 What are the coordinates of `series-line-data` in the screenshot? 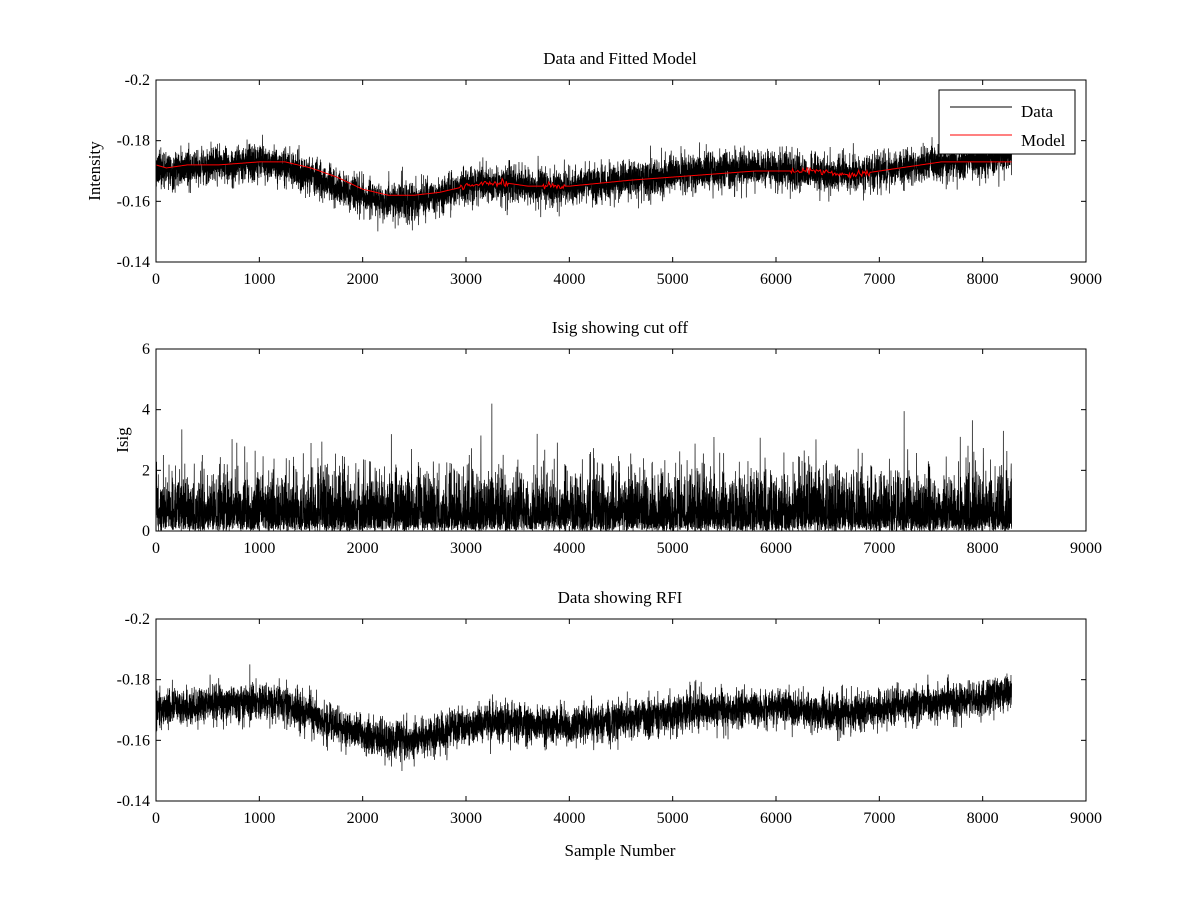 It's located at (583, 717).